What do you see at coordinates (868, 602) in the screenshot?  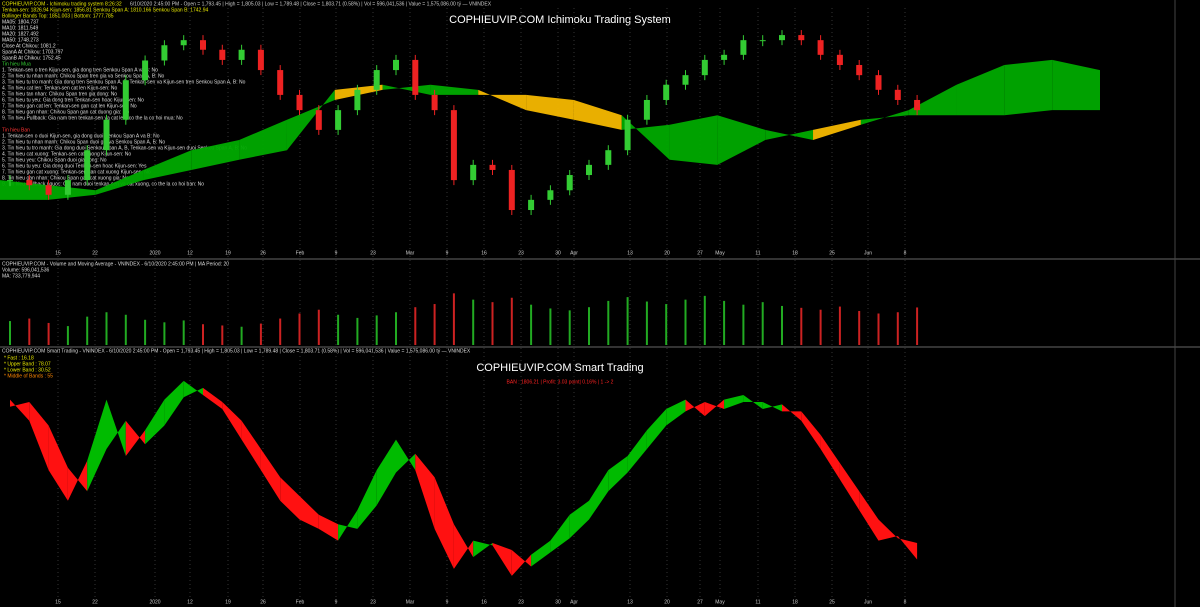 I see `date-label: Jun` at bounding box center [868, 602].